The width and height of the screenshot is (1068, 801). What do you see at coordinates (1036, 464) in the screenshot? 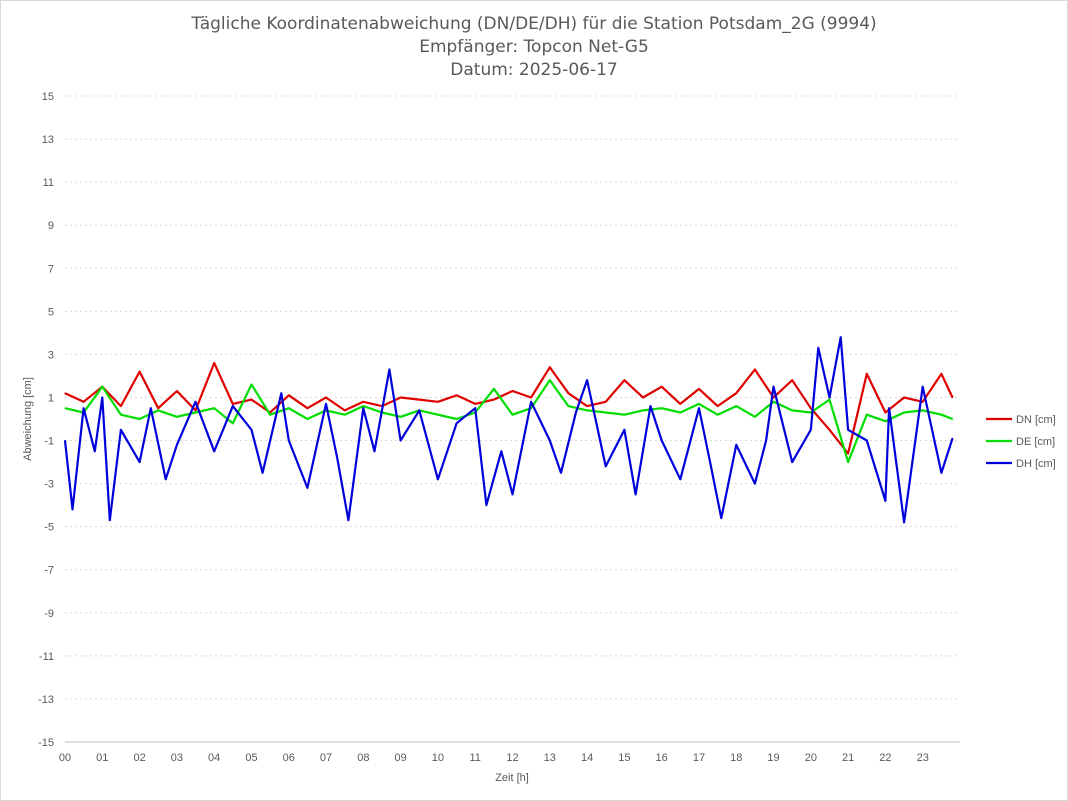
I see `legend-label-dh: DH [cm]` at bounding box center [1036, 464].